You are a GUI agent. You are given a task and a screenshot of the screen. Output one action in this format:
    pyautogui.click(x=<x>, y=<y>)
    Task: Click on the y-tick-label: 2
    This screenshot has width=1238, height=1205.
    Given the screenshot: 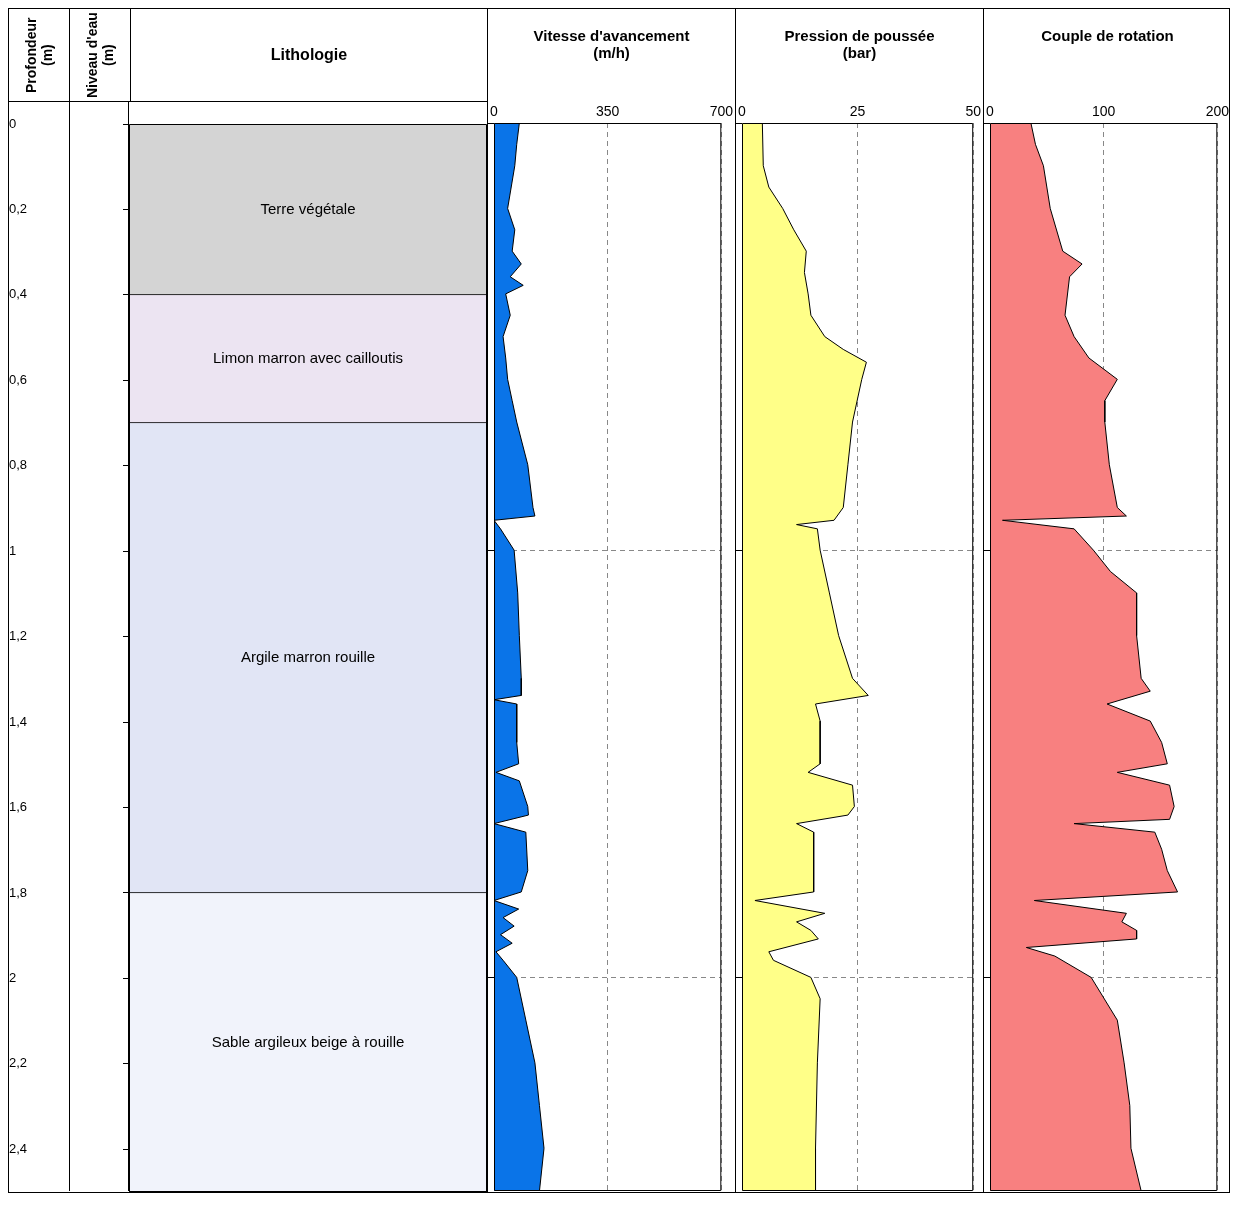 What is the action you would take?
    pyautogui.click(x=13, y=977)
    